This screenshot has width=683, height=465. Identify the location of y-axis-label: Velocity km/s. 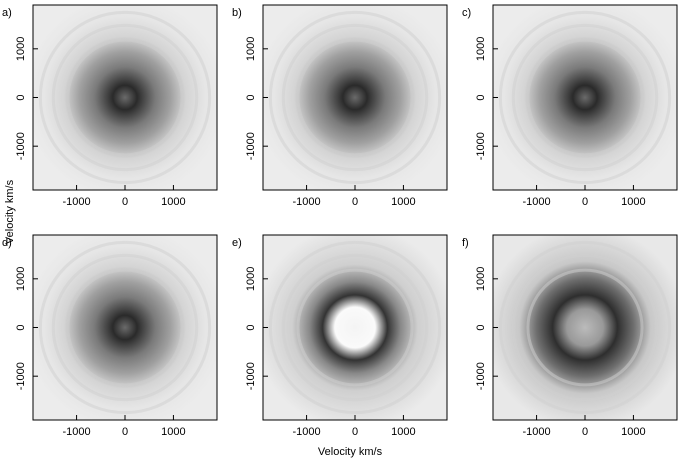
(10, 211).